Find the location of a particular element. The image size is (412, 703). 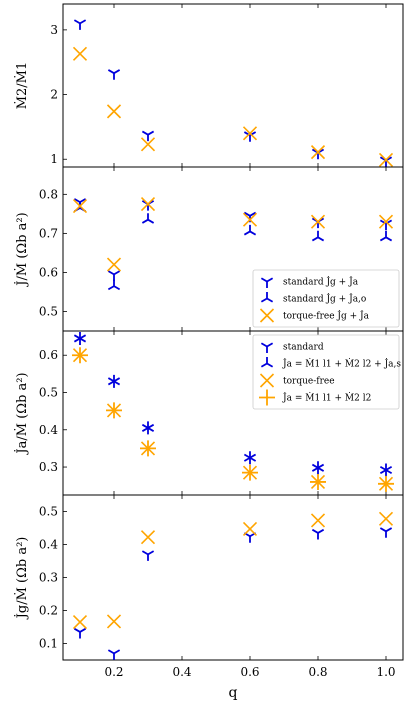

y-tick-label: 1 is located at coordinates (54, 159).